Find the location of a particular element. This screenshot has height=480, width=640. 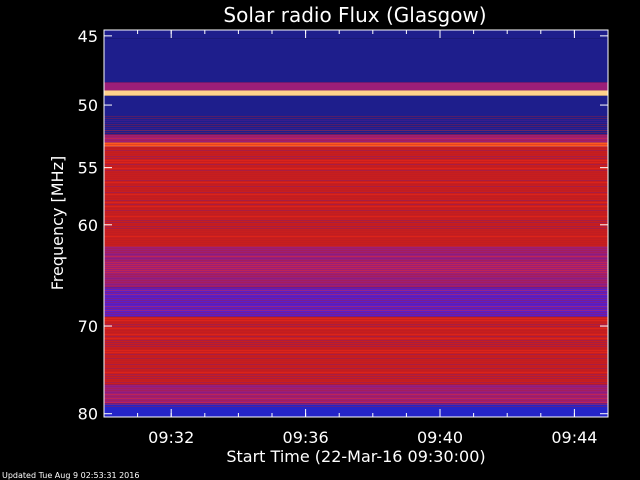

x-axis-label: Start Time (22-Mar-16 09:30:00) is located at coordinates (355, 456).